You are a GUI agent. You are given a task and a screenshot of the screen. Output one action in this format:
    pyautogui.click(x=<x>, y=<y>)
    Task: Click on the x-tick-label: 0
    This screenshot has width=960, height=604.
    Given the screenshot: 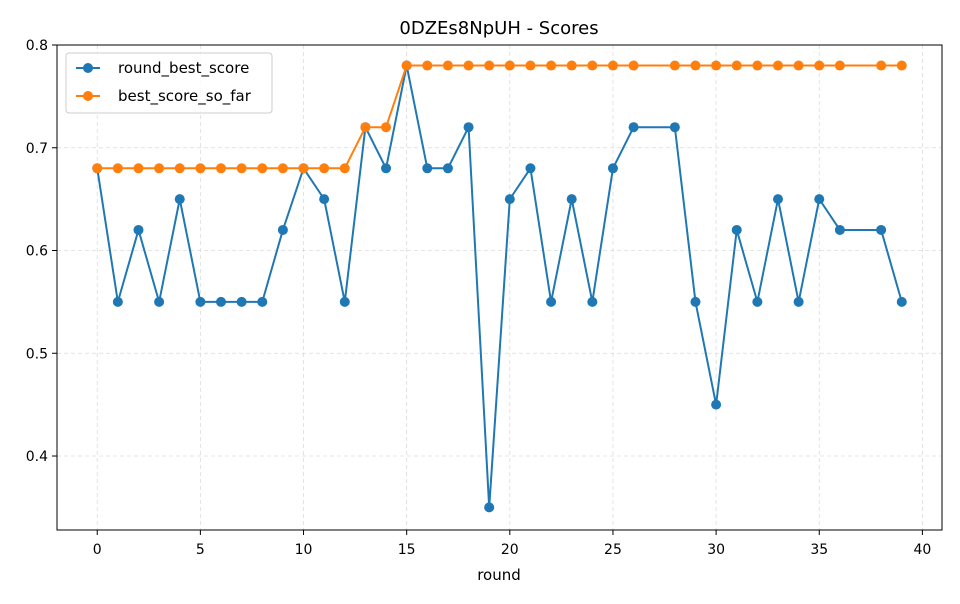 What is the action you would take?
    pyautogui.click(x=97, y=550)
    